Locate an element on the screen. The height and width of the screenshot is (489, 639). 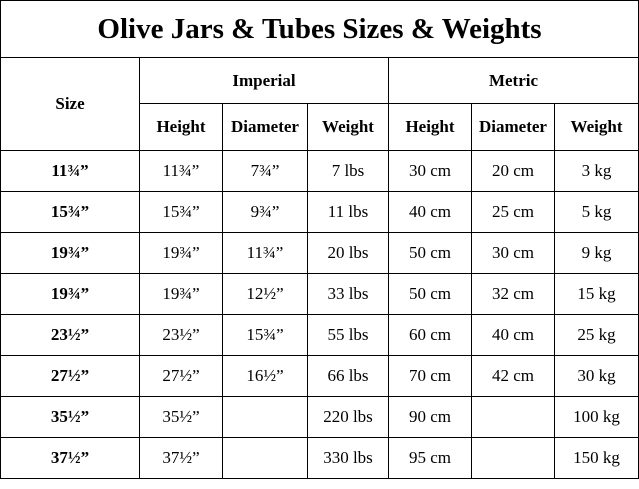
metric-height-header: Height is located at coordinates (430, 127).